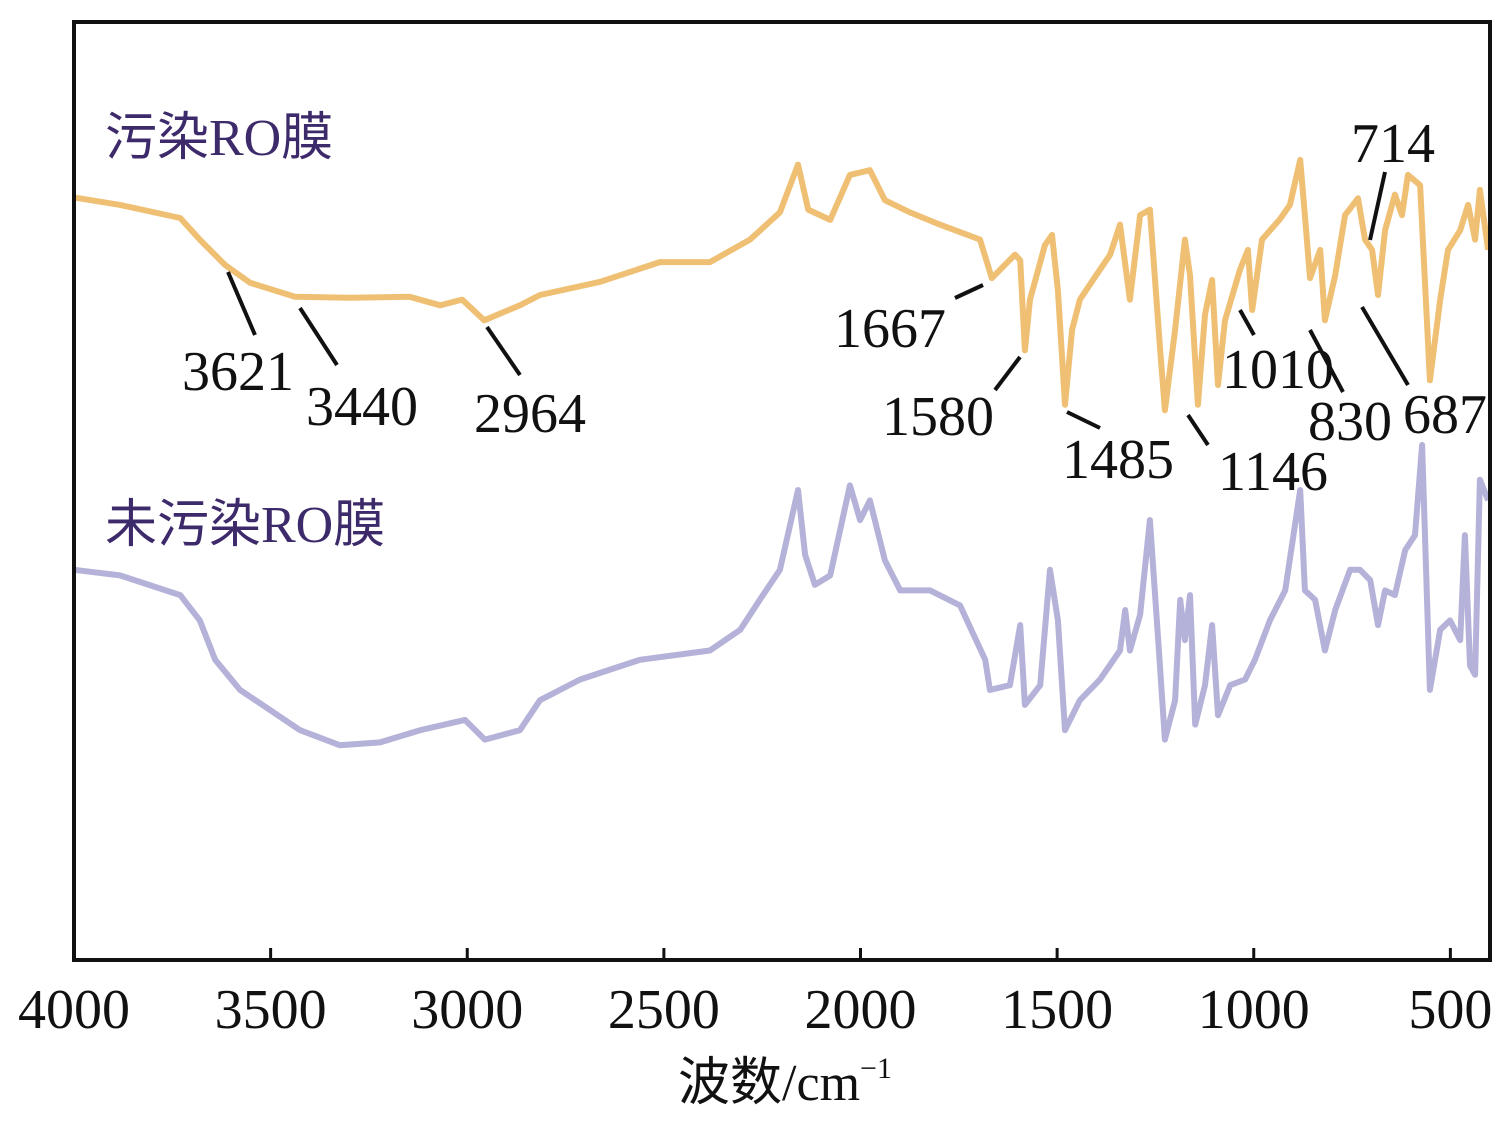  Describe the element at coordinates (245, 525) in the screenshot. I see `series-label-clean: 未污染RO膜` at that location.